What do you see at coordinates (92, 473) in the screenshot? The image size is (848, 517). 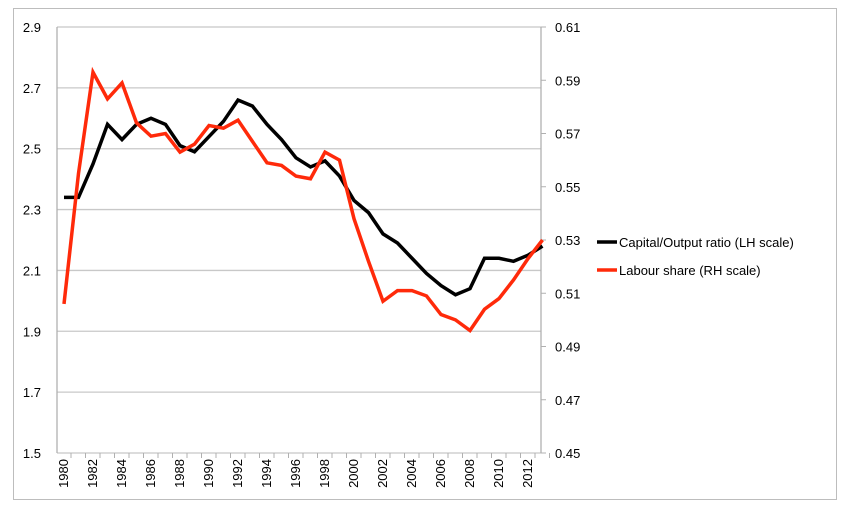 I see `x-axis-tick-label: 1982` at bounding box center [92, 473].